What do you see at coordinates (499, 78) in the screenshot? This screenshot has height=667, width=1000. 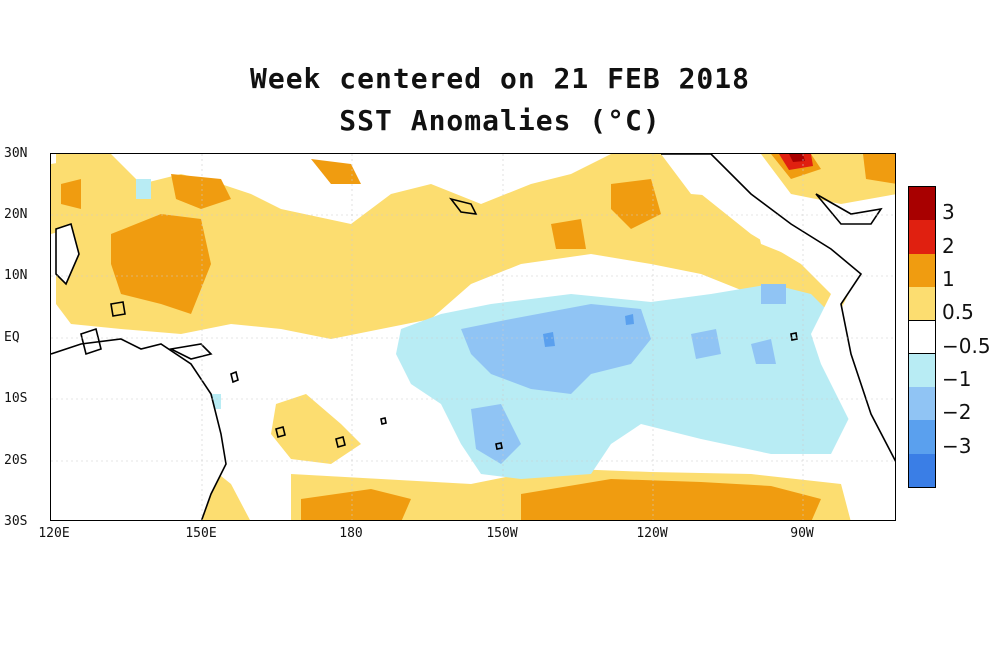 I see `map-title: Week centered on 21 FEB 2018` at bounding box center [499, 78].